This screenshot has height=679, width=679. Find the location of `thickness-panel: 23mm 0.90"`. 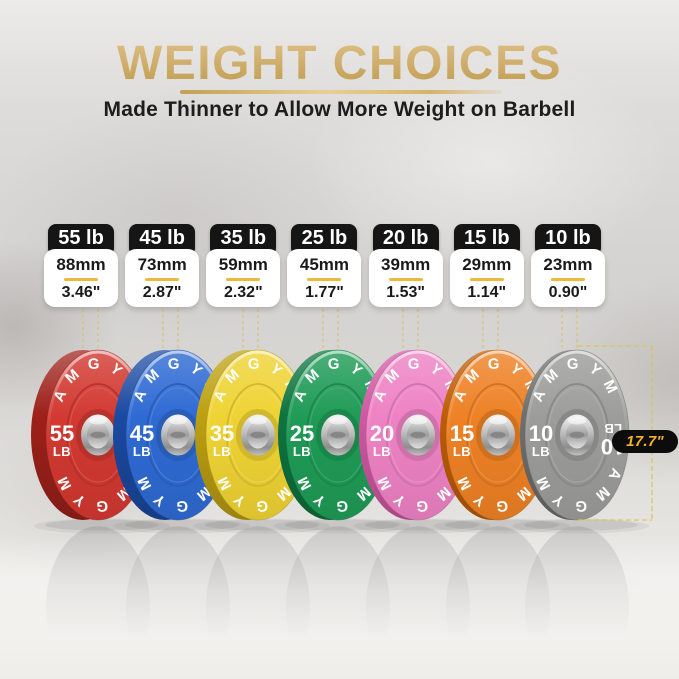

thickness-panel: 23mm 0.90" is located at coordinates (567, 278).